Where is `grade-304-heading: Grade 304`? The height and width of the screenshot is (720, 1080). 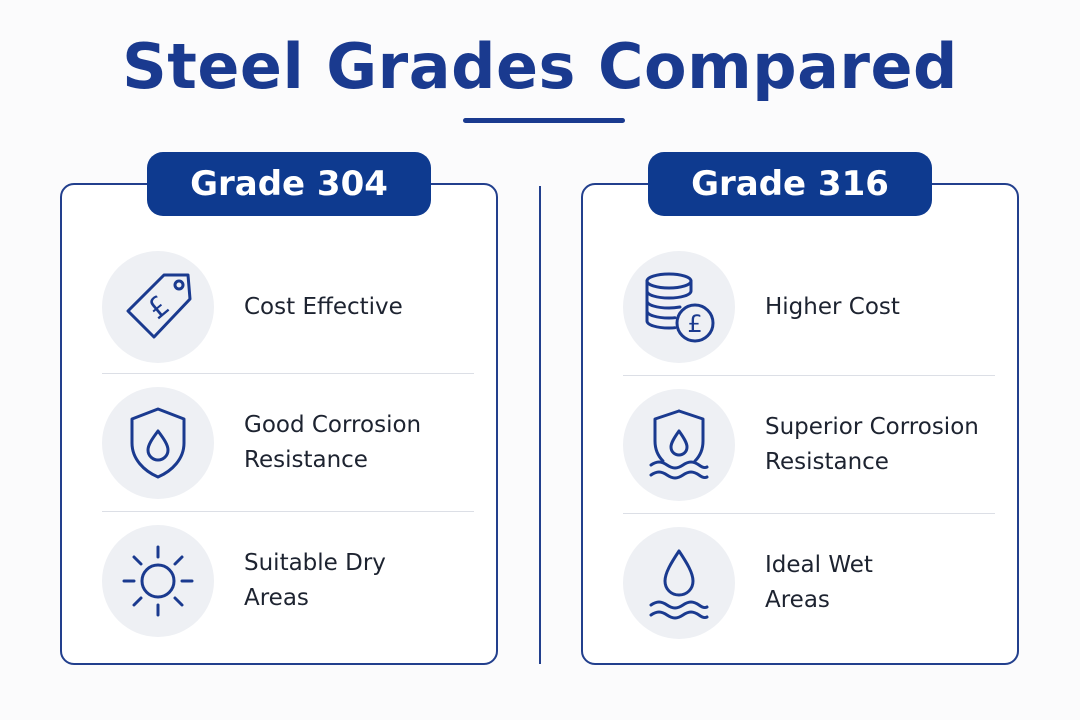
grade-304-heading: Grade 304 is located at coordinates (289, 184).